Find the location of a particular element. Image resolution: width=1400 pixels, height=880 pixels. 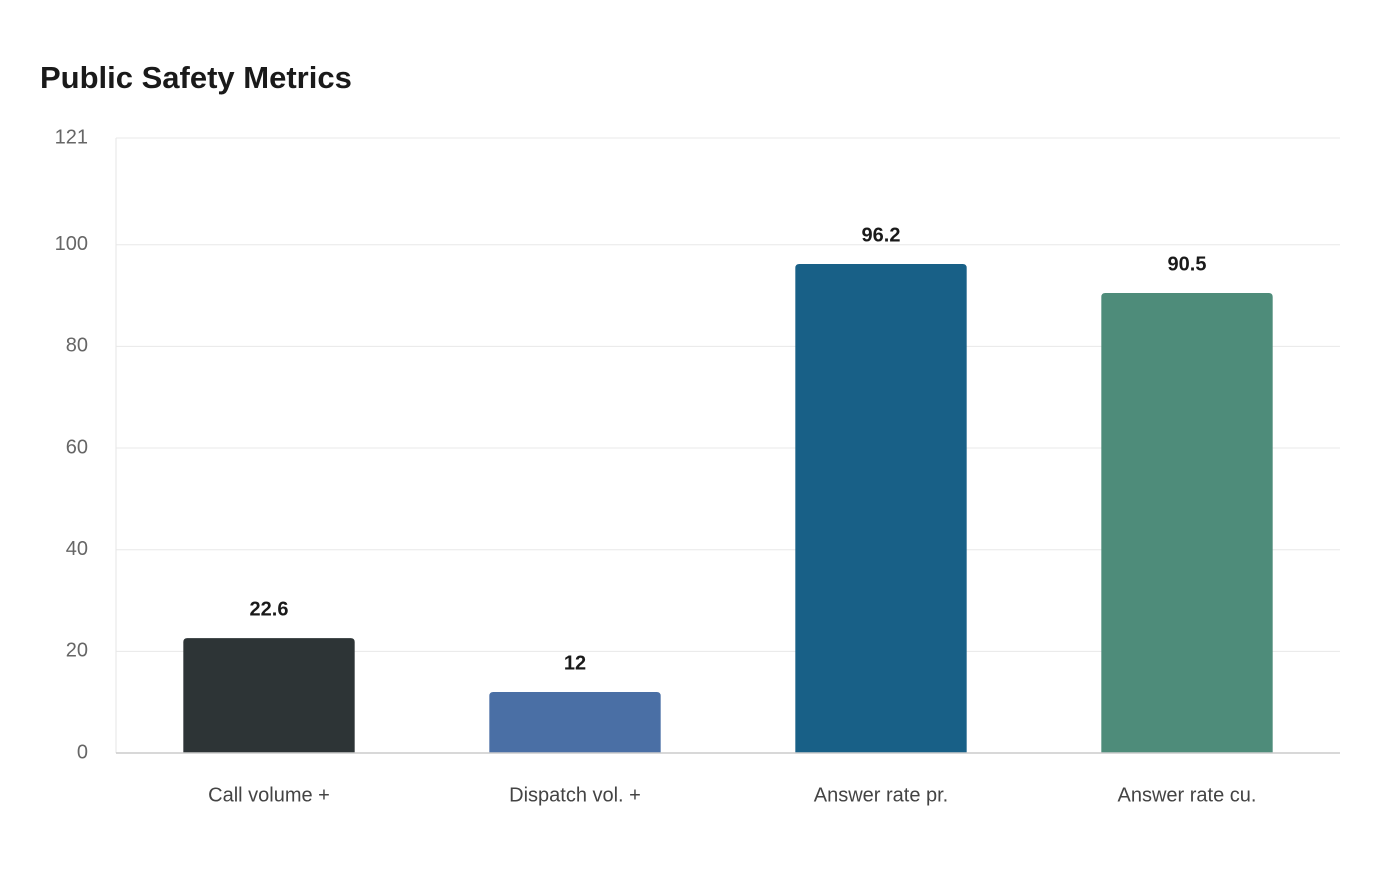

y-tick-label: 20 is located at coordinates (77, 651).